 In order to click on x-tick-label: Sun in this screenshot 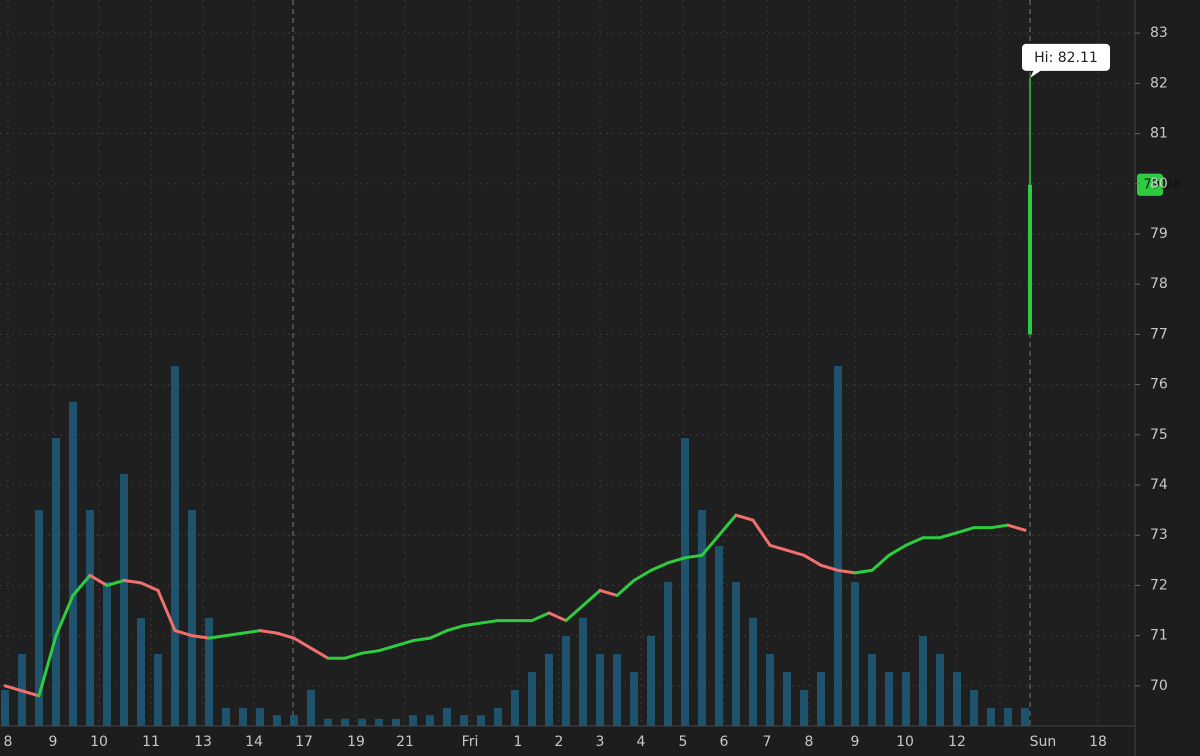, I will do `click(1043, 742)`.